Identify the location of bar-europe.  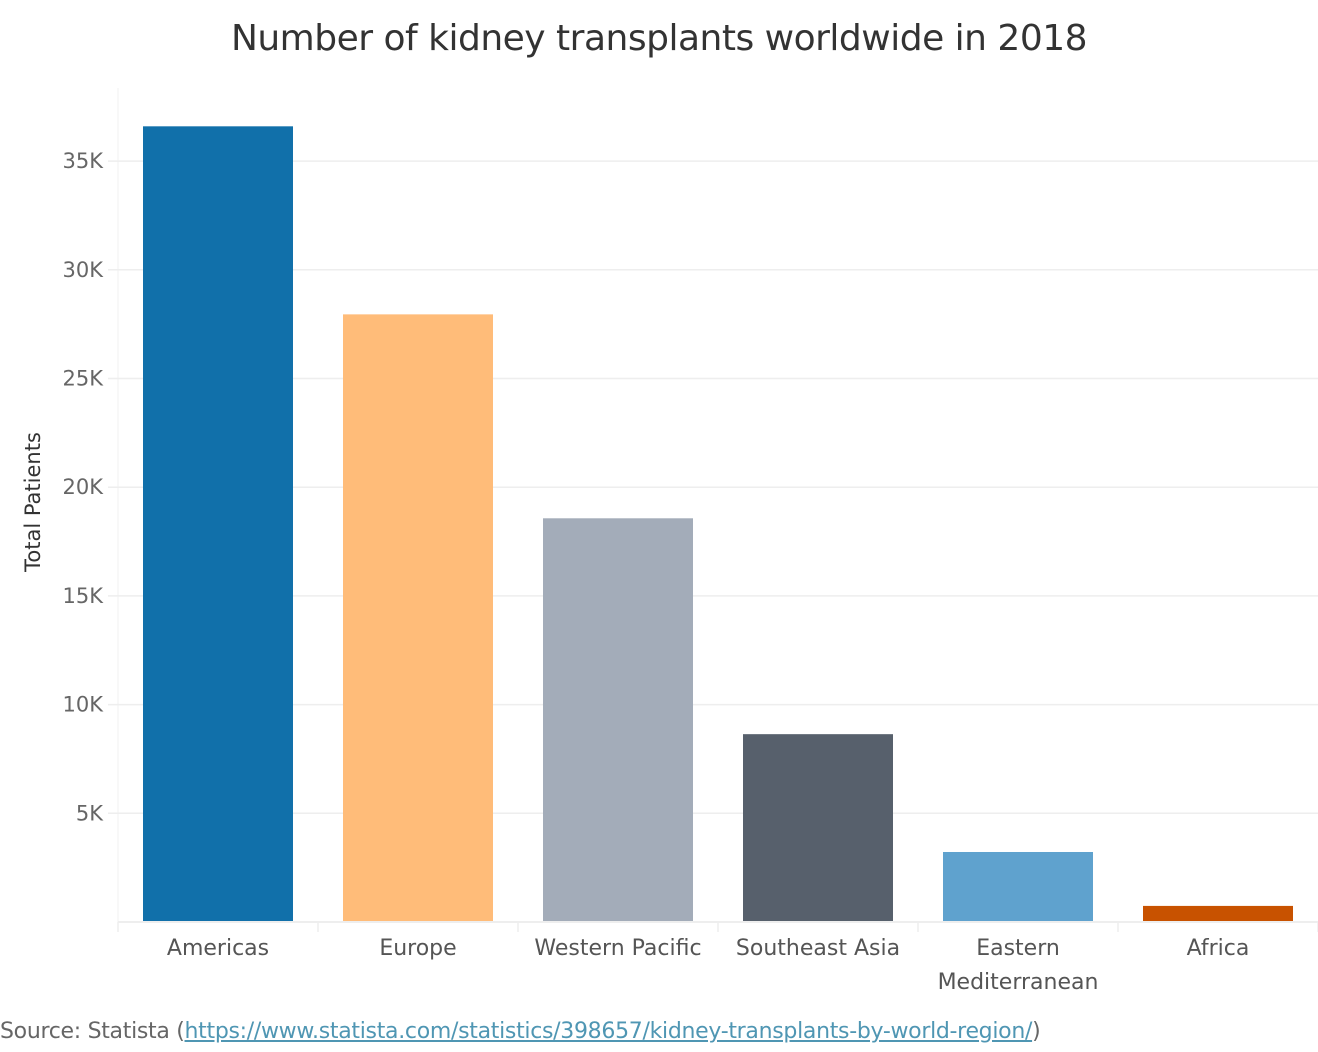
(418, 618).